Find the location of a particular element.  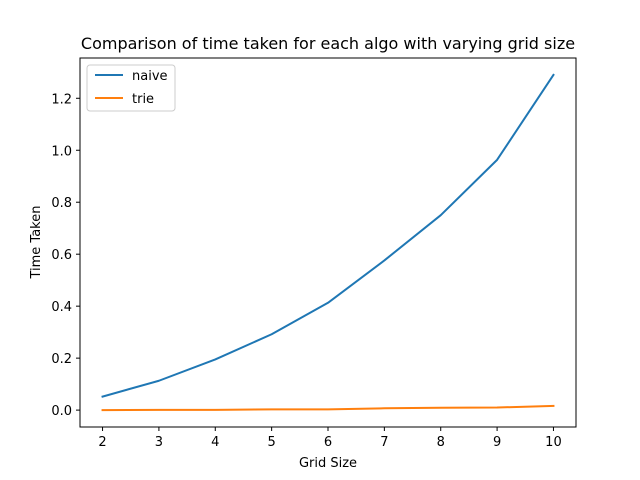

legend: naive trie is located at coordinates (131, 88).